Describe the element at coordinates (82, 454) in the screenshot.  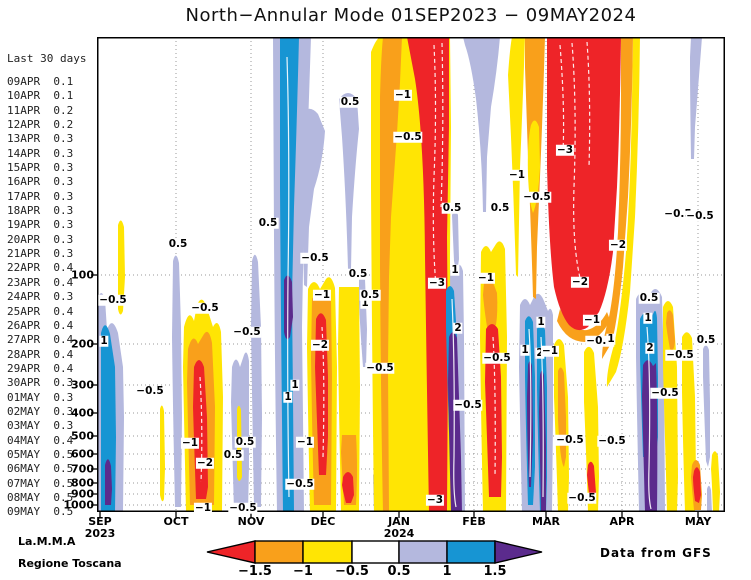
I see `y-tick-label: 600` at that location.